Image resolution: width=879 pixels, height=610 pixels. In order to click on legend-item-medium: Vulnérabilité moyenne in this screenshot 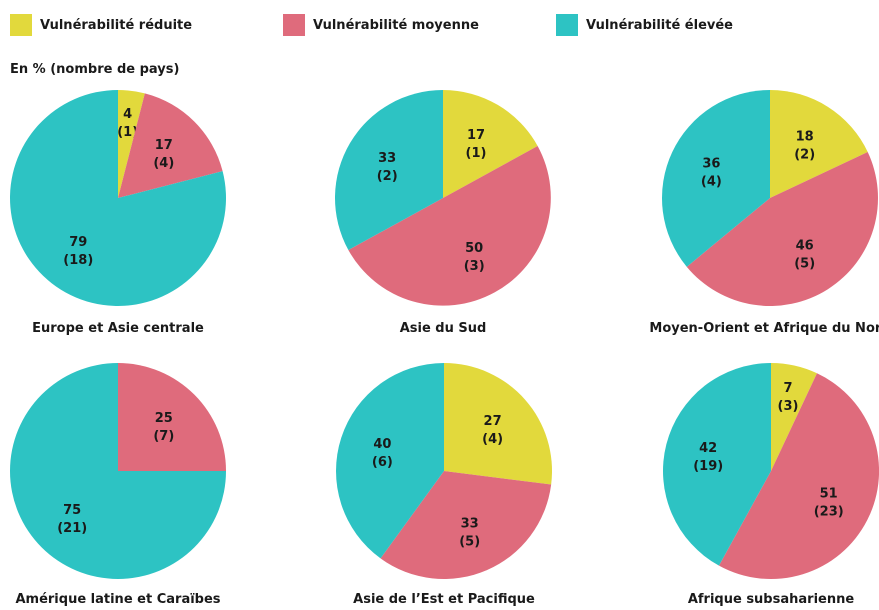, I will do `click(381, 25)`.